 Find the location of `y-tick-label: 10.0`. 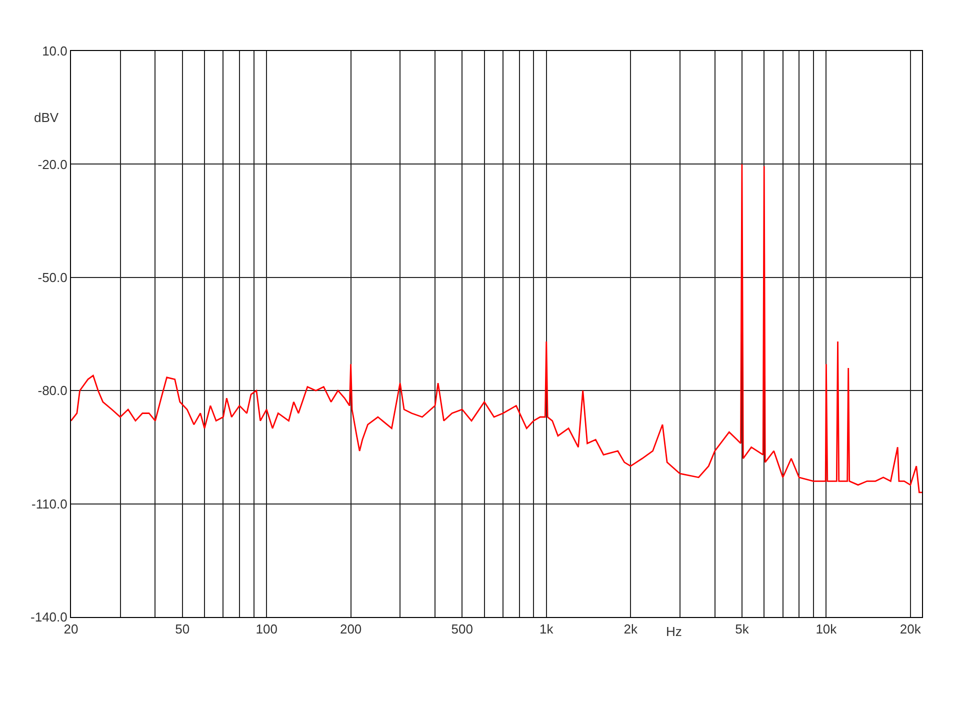

y-tick-label: 10.0 is located at coordinates (55, 51).